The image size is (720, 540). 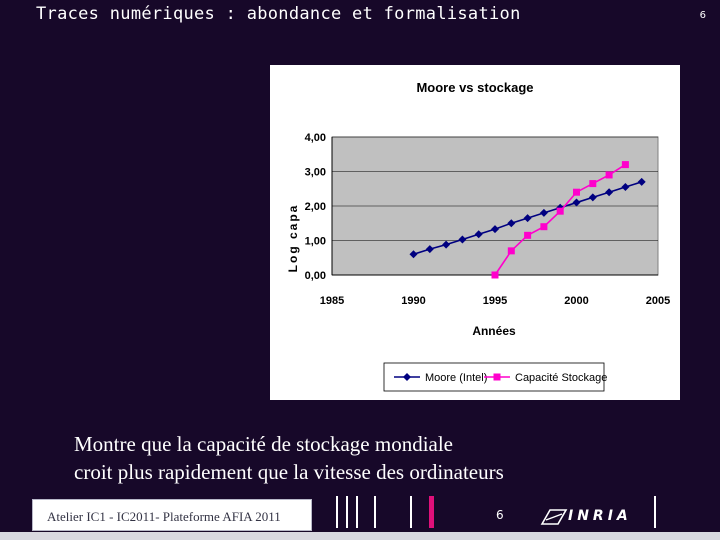 What do you see at coordinates (315, 276) in the screenshot?
I see `y-tick-label: 0,00` at bounding box center [315, 276].